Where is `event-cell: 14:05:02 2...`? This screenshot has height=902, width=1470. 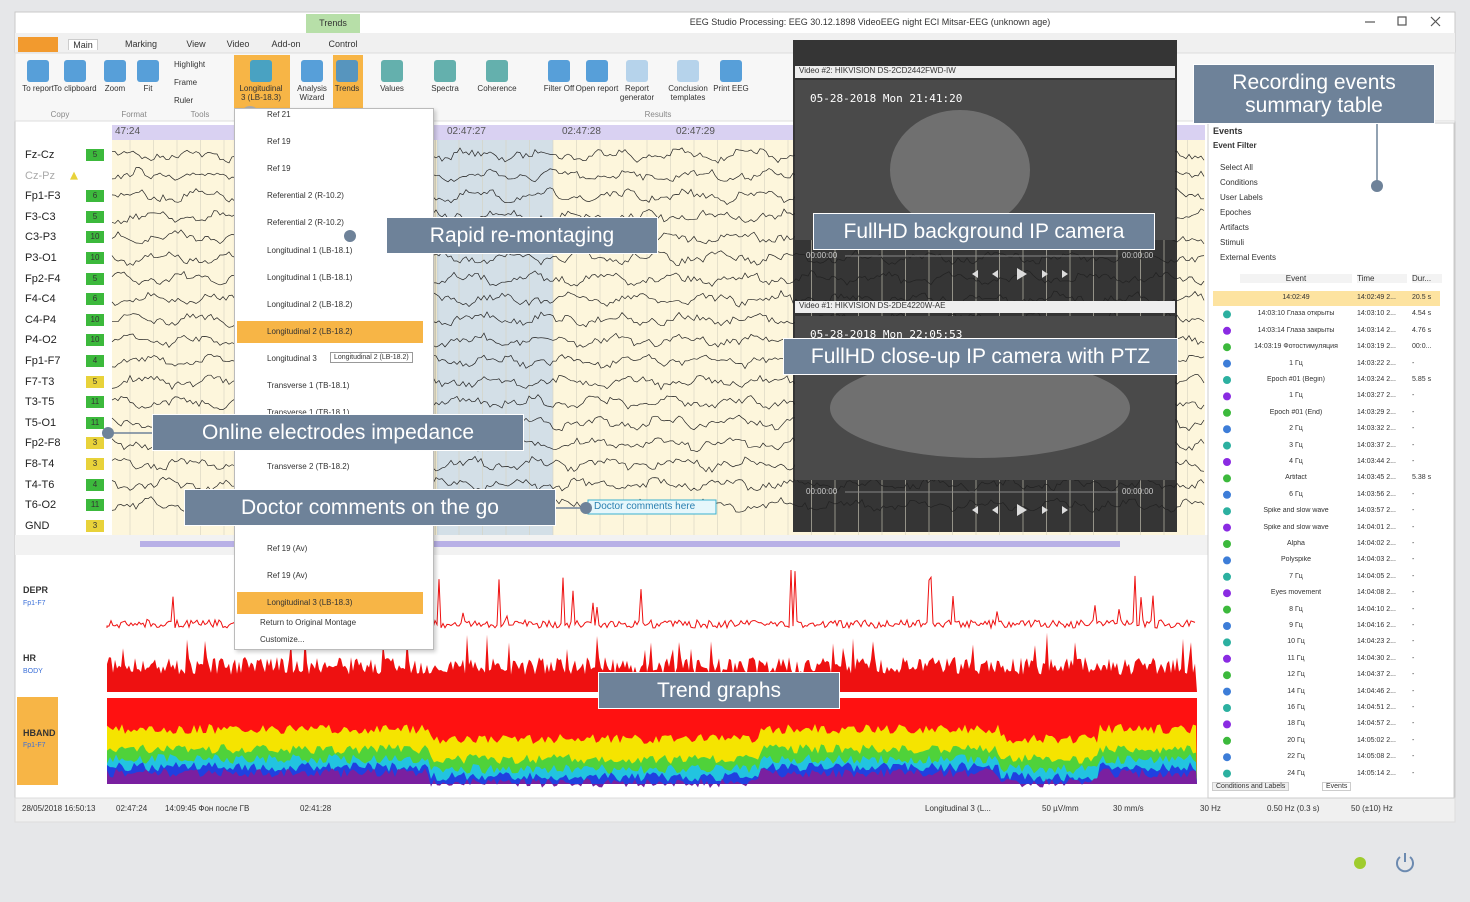 event-cell: 14:05:02 2... is located at coordinates (1376, 740).